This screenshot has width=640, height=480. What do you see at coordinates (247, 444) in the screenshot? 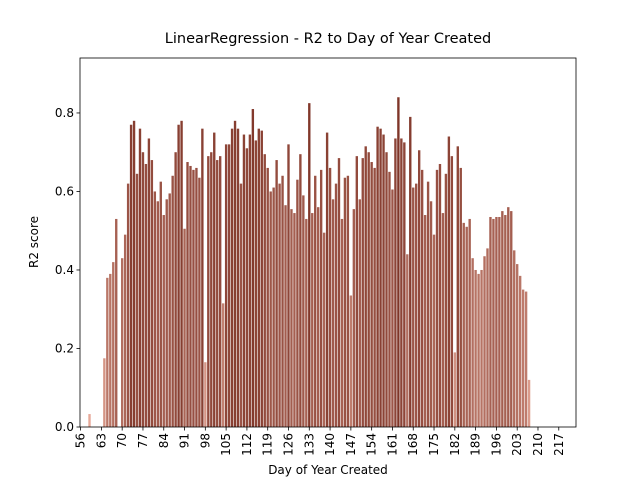
I see `x-tick-label: 112` at bounding box center [247, 444].